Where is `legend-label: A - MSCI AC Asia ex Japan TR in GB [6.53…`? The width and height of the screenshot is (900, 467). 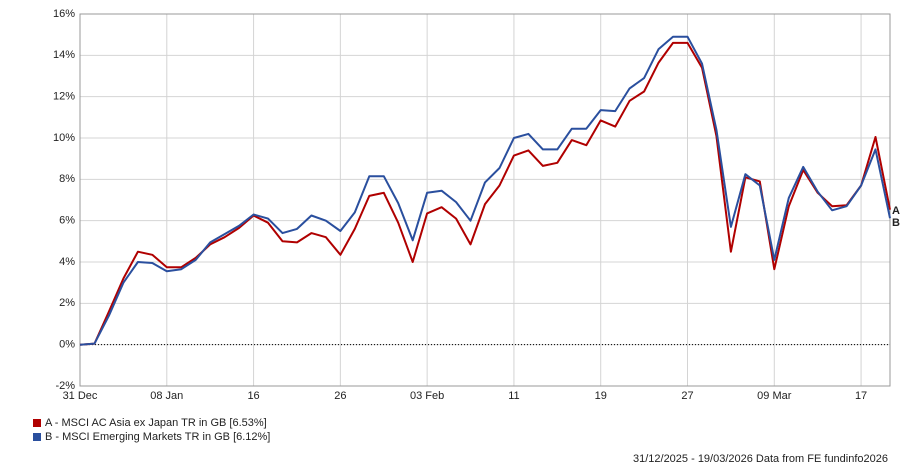 legend-label: A - MSCI AC Asia ex Japan TR in GB [6.53… is located at coordinates (156, 423).